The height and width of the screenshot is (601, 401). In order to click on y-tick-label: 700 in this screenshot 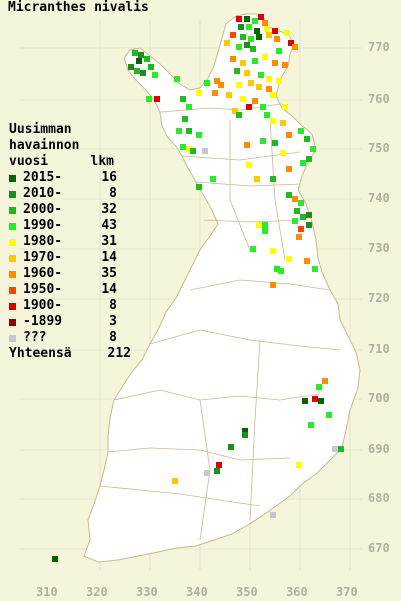, I will do `click(379, 398)`.